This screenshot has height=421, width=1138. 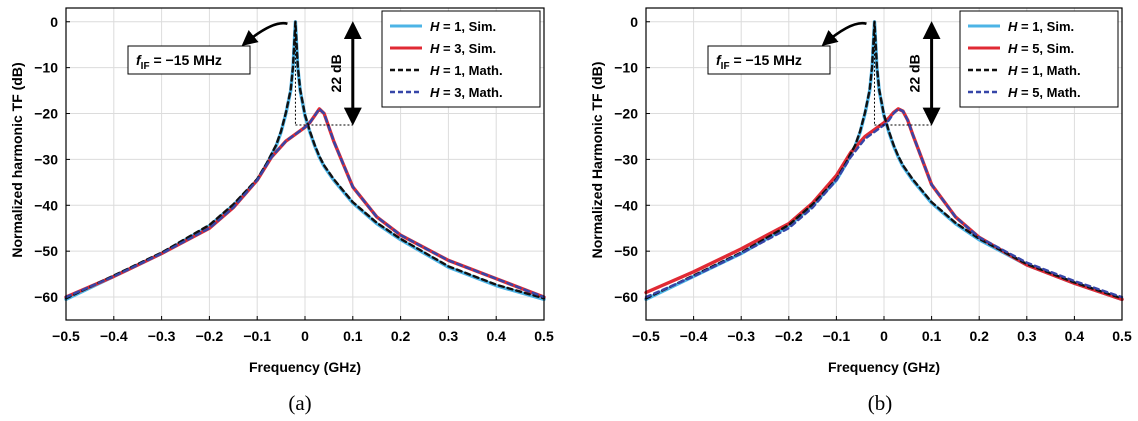 I want to click on legend-label-4: H = 5, Math., so click(x=1044, y=92).